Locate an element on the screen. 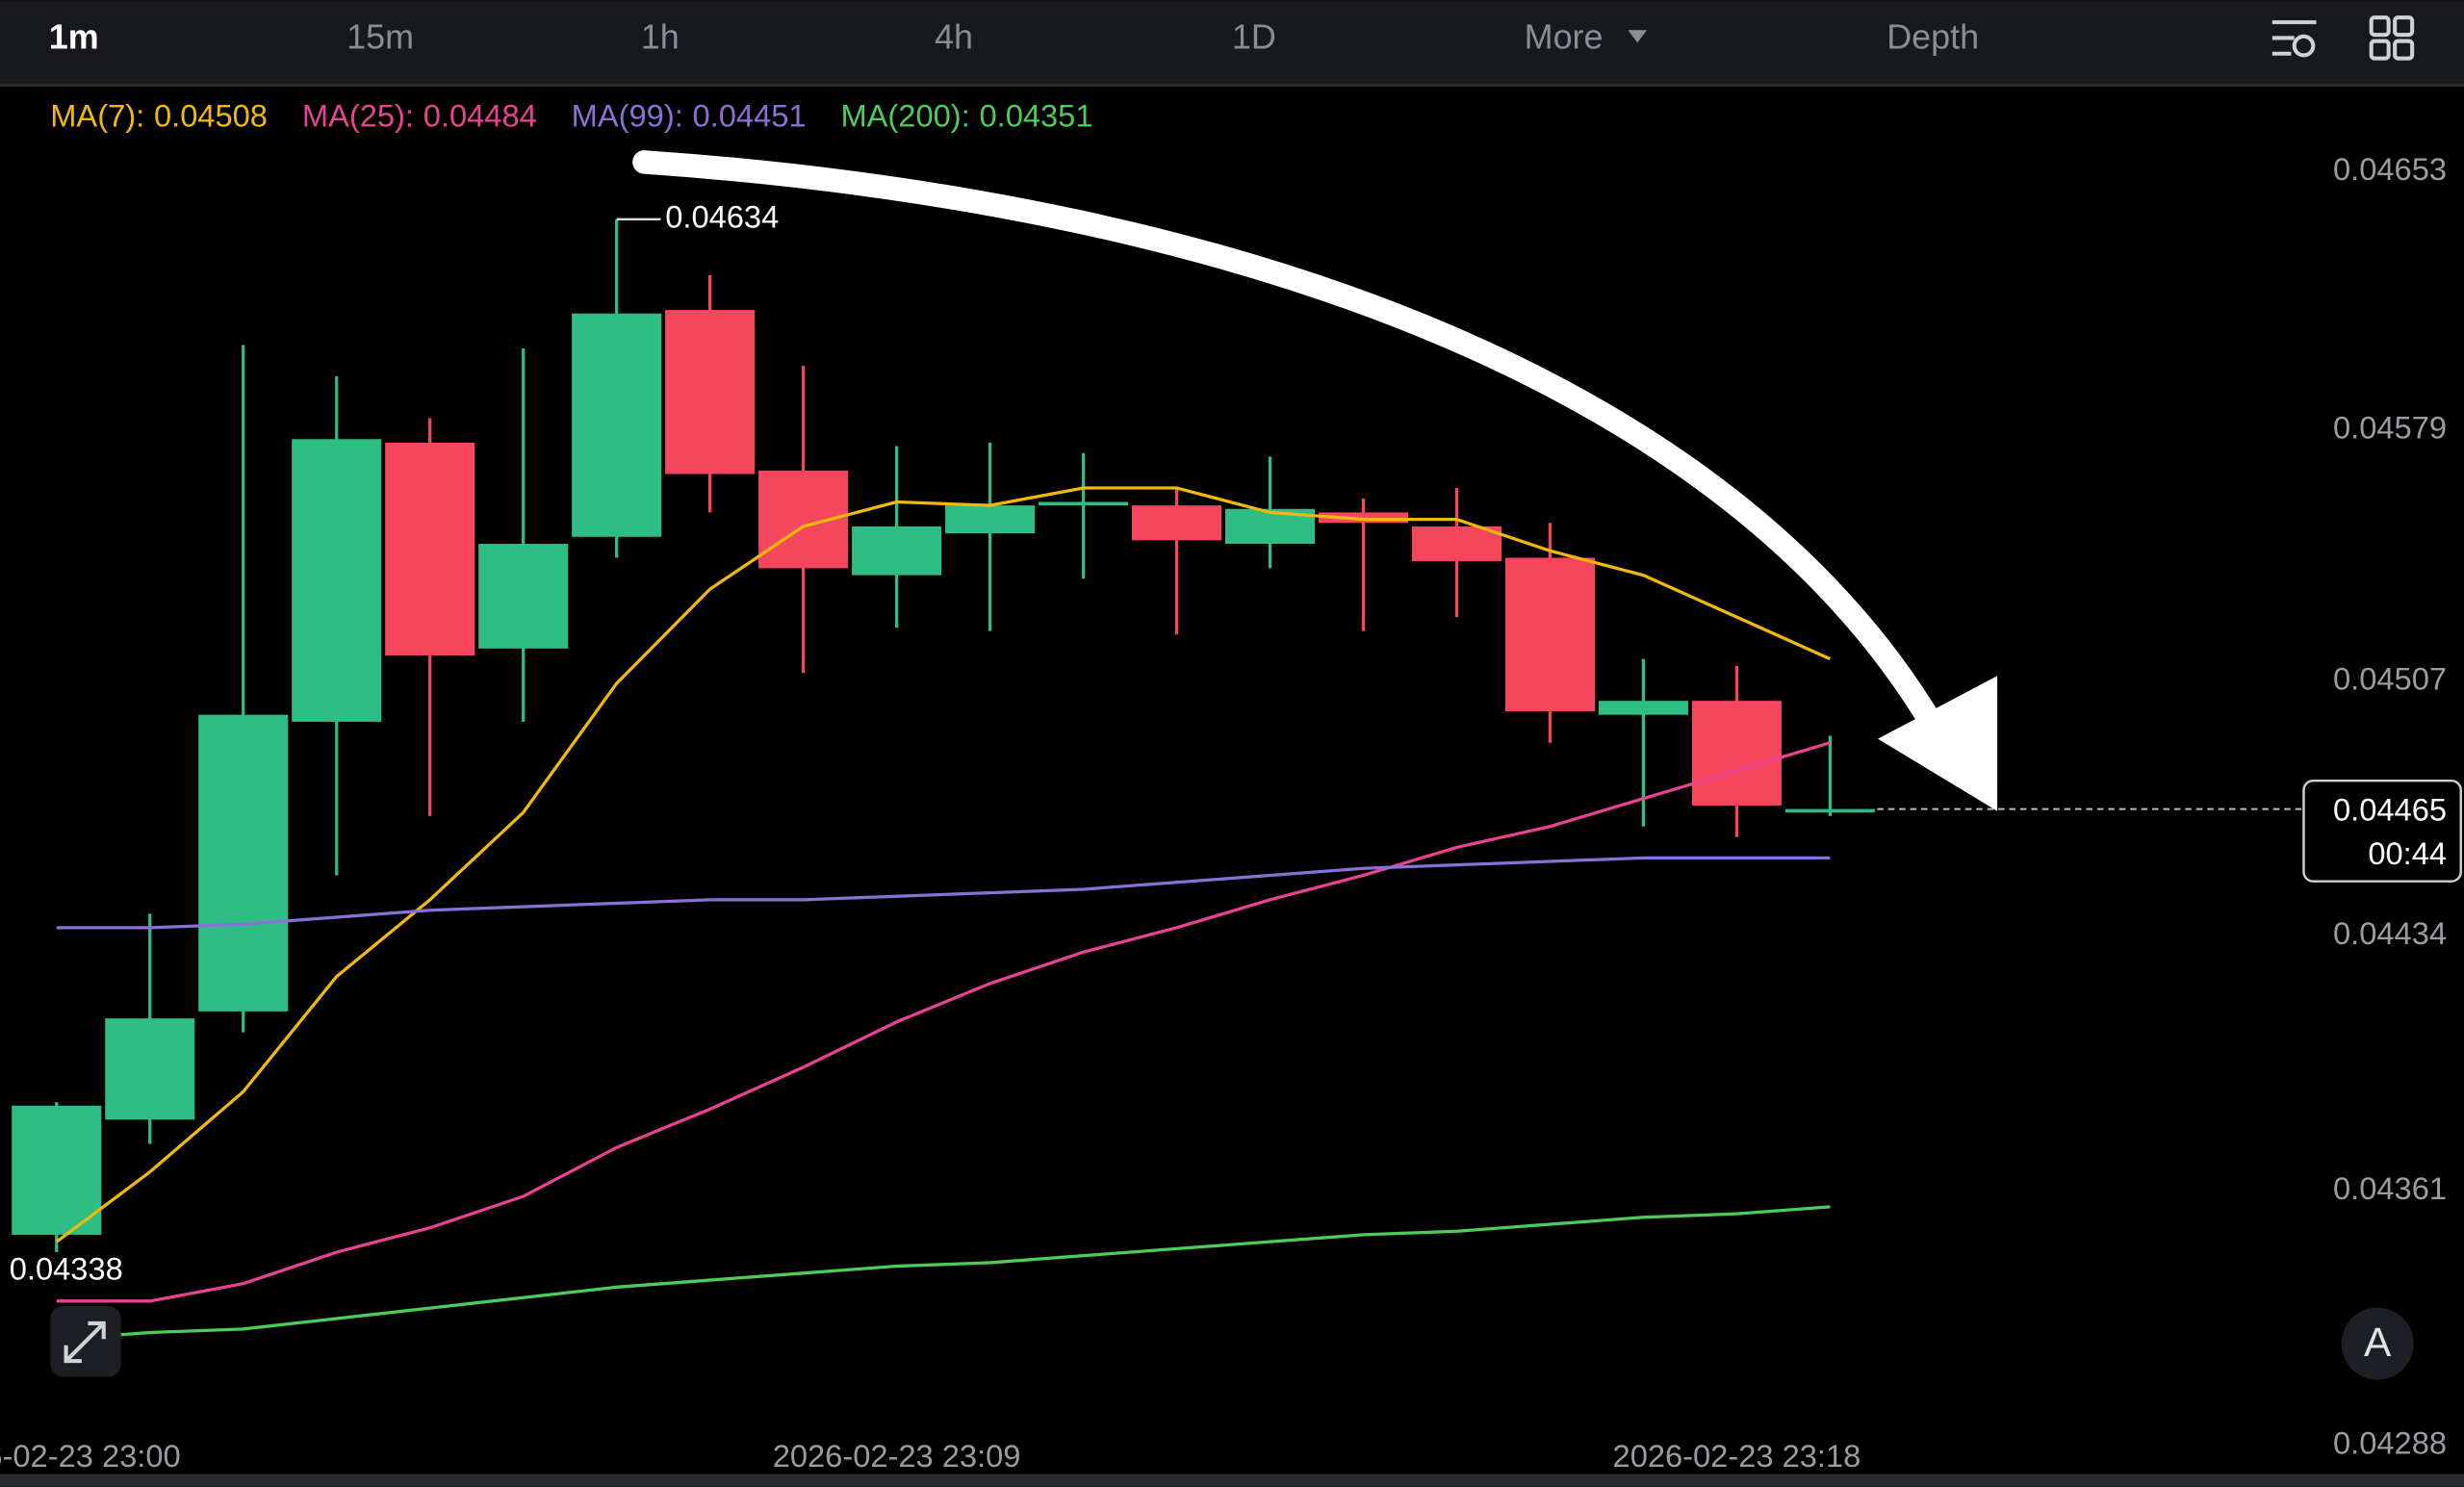  legend-value: 0.04508 is located at coordinates (211, 115).